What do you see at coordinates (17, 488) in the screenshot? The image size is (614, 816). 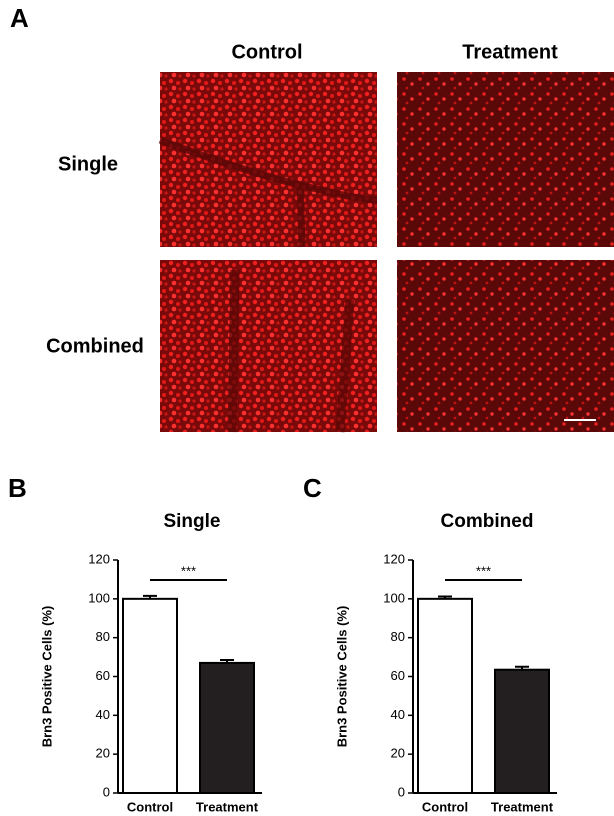 I see `panel-label: B` at bounding box center [17, 488].